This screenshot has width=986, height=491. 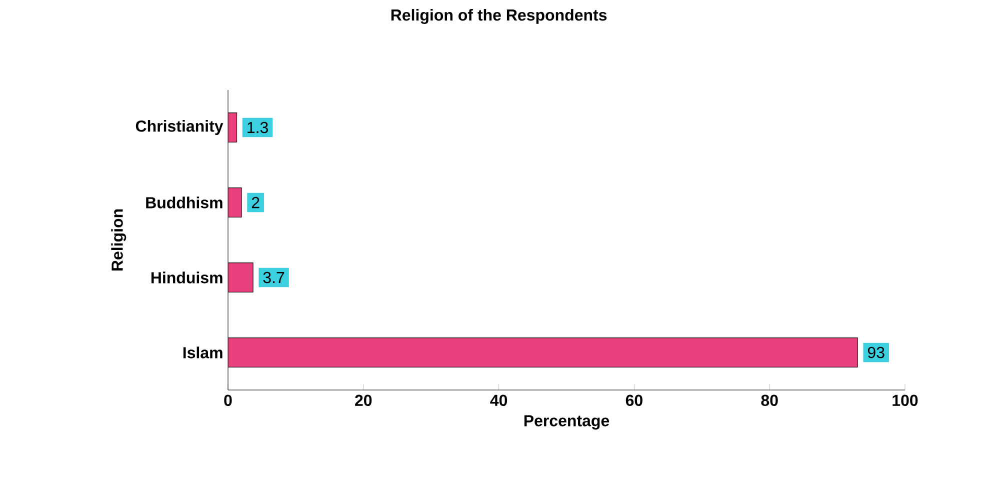 I want to click on x-tick-label: 100, so click(x=905, y=400).